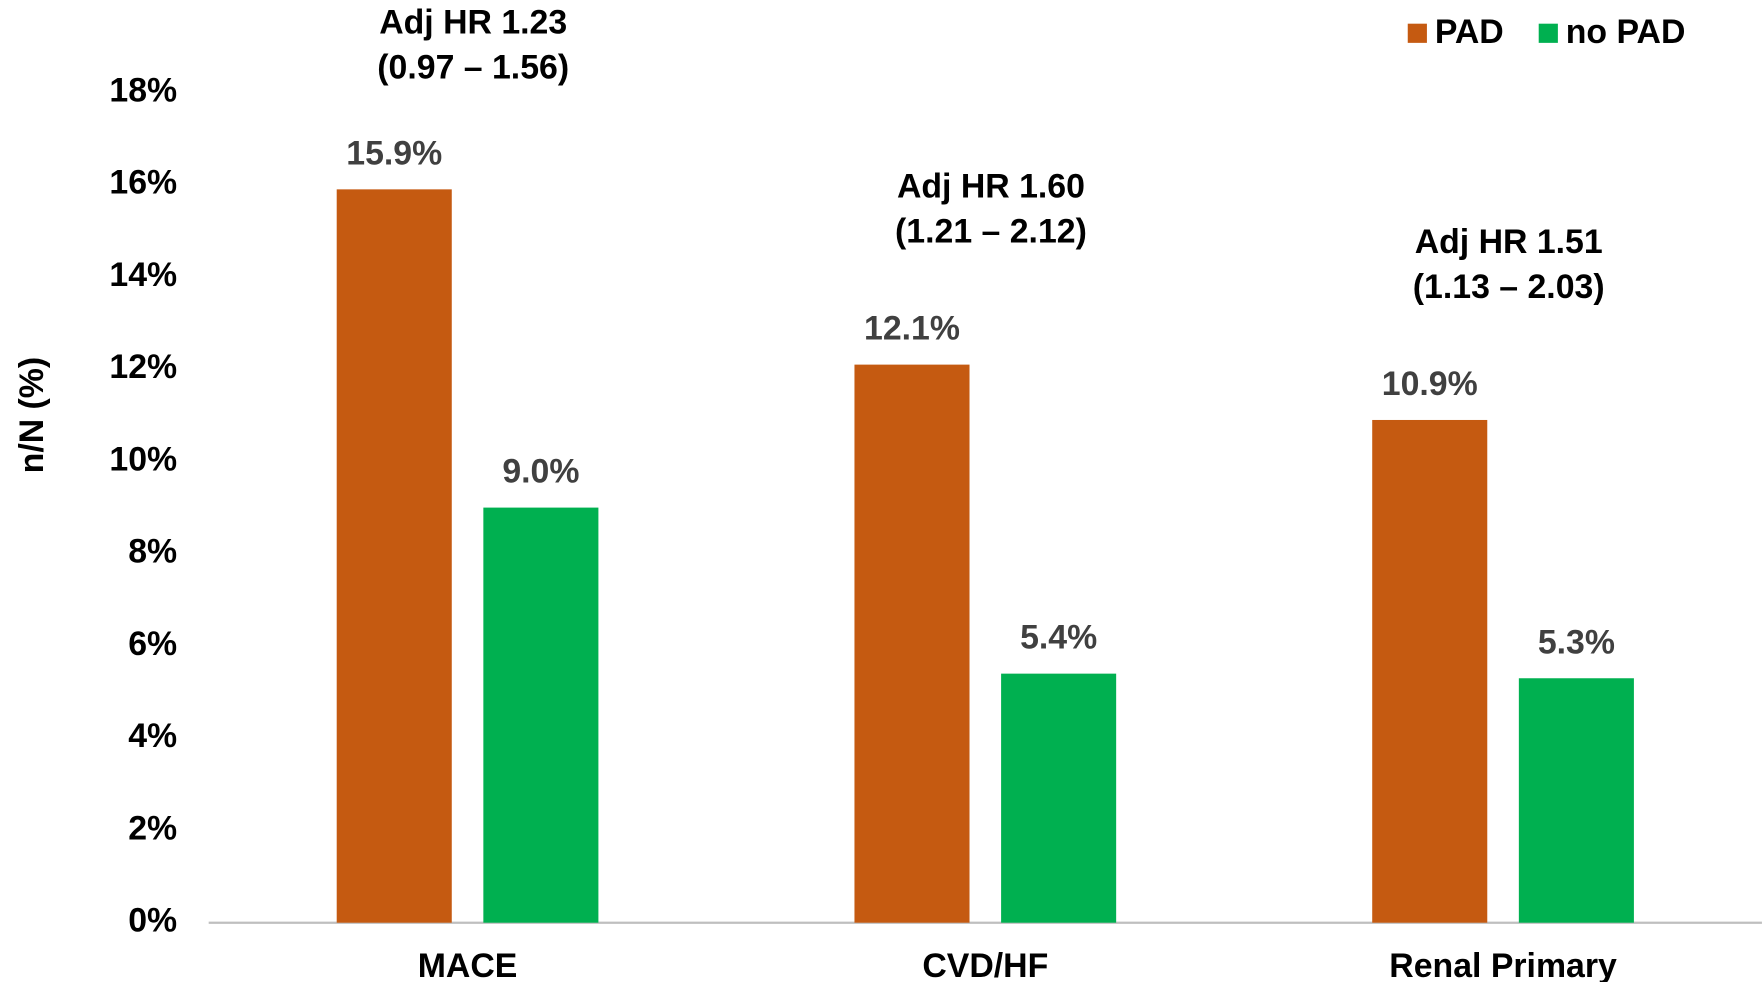  Describe the element at coordinates (991, 187) in the screenshot. I see `annotation: Adj HR 1.60` at that location.